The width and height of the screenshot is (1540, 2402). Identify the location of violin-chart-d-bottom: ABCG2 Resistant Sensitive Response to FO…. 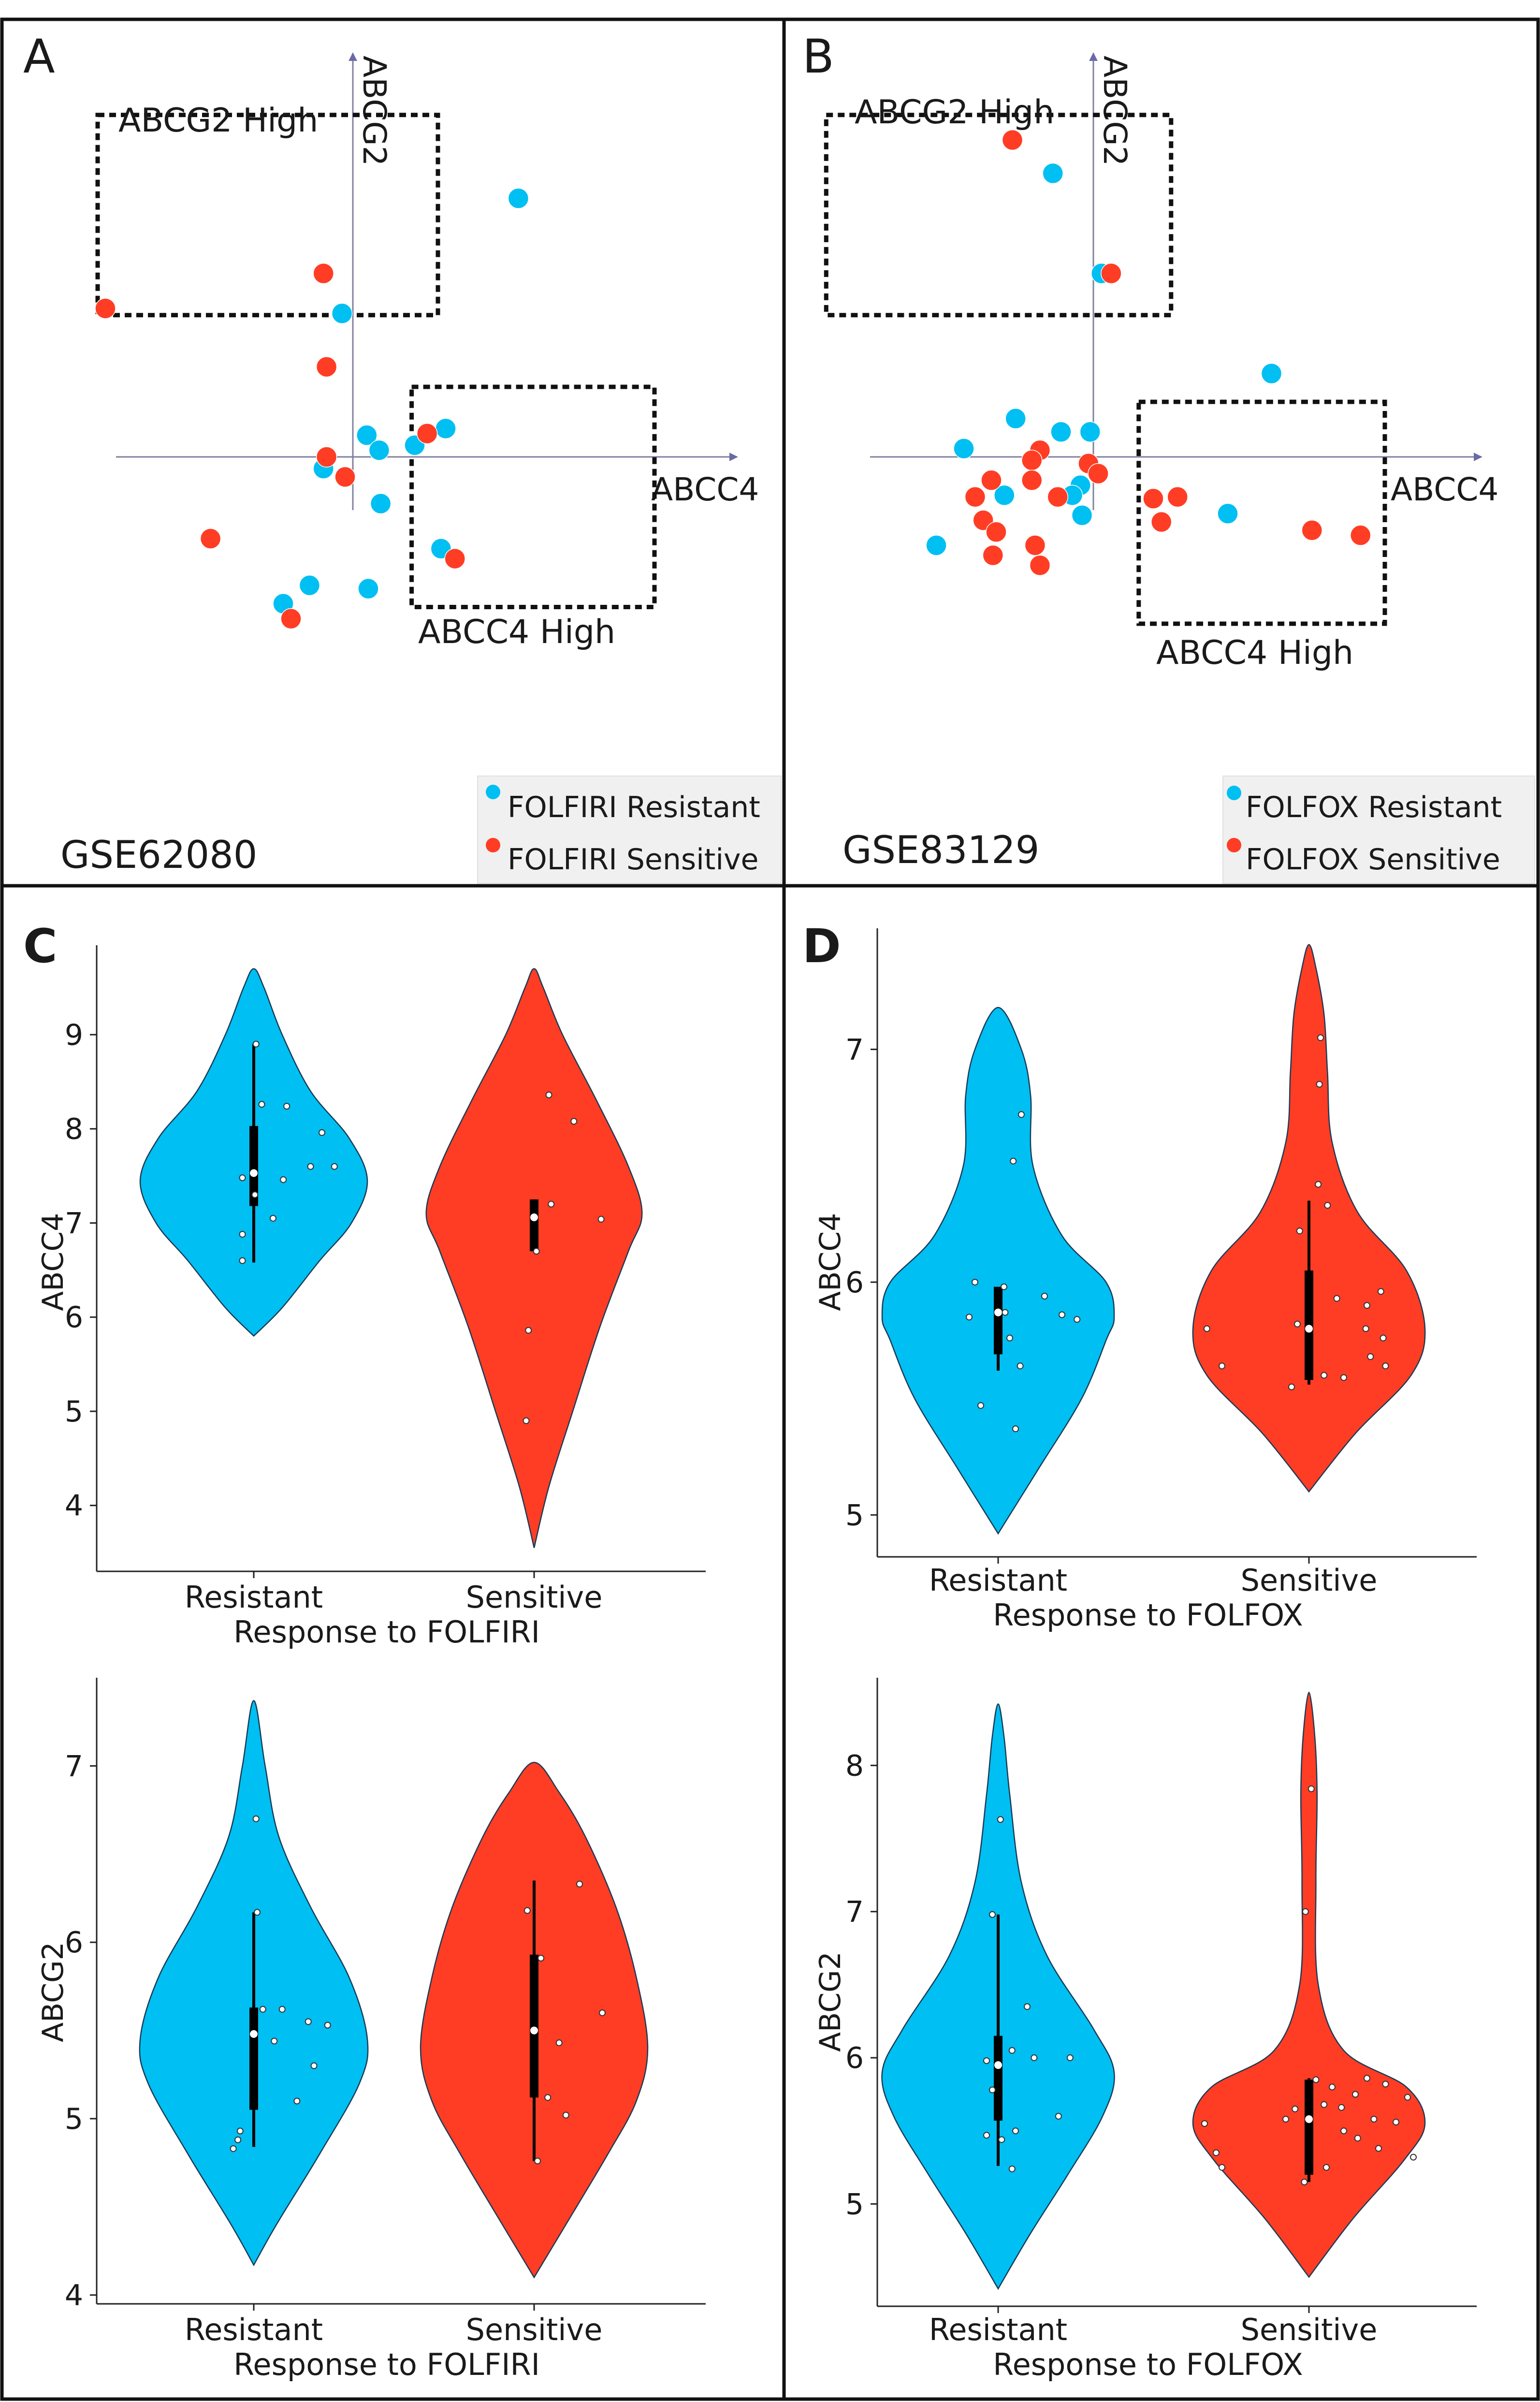
(1145, 2030).